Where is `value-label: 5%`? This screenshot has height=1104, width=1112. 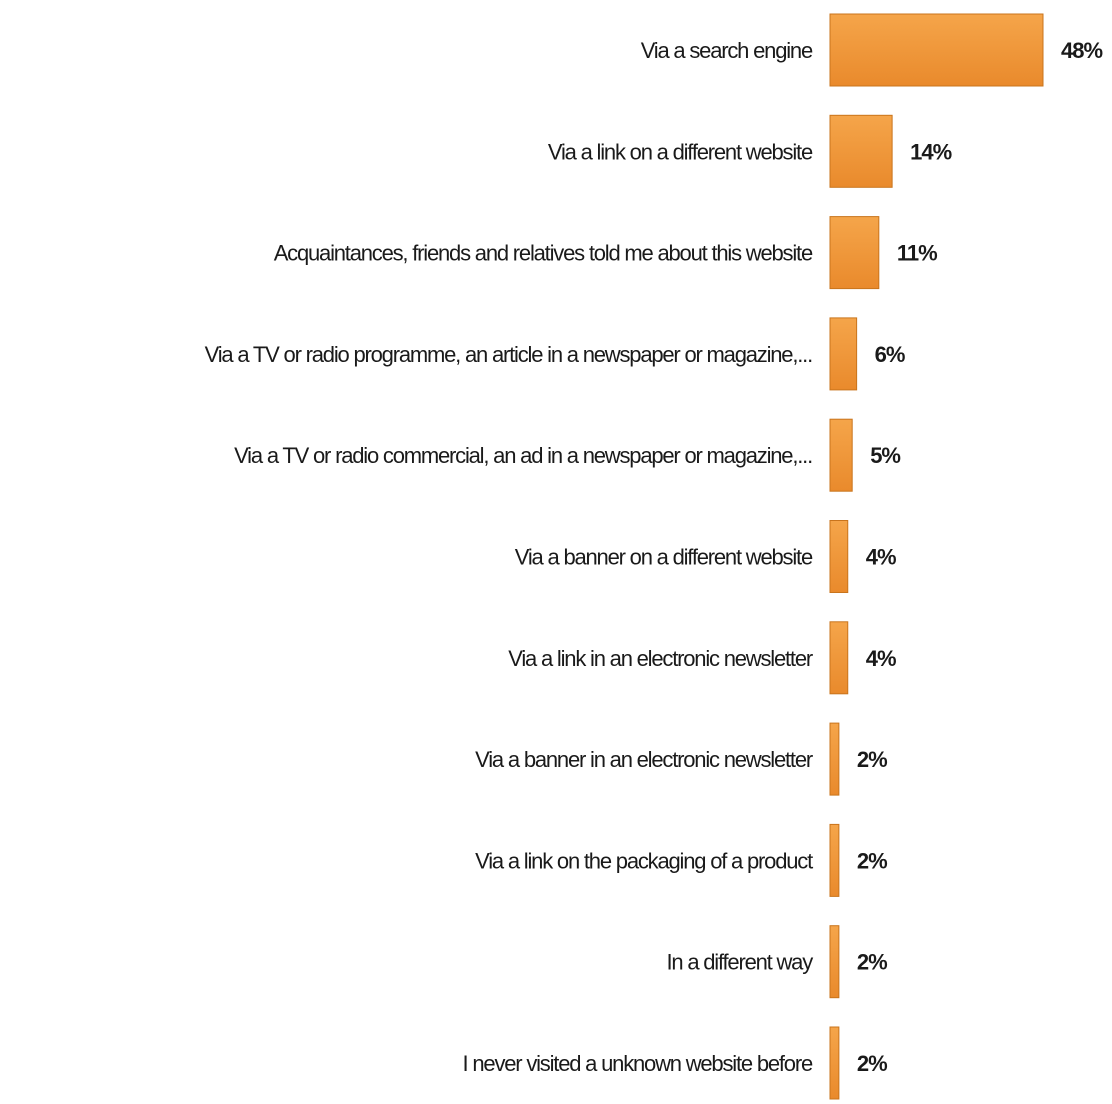
value-label: 5% is located at coordinates (885, 455).